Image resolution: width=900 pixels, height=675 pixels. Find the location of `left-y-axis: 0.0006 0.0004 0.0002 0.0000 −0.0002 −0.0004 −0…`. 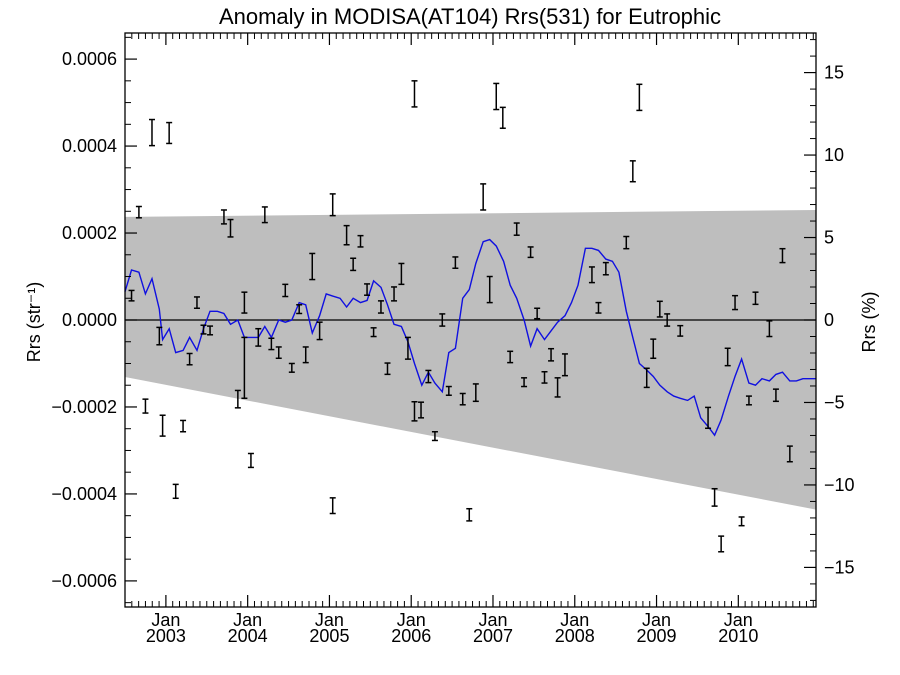

left-y-axis: 0.0006 0.0004 0.0002 0.0000 −0.0002 −0.0004 −0… is located at coordinates (94, 320).